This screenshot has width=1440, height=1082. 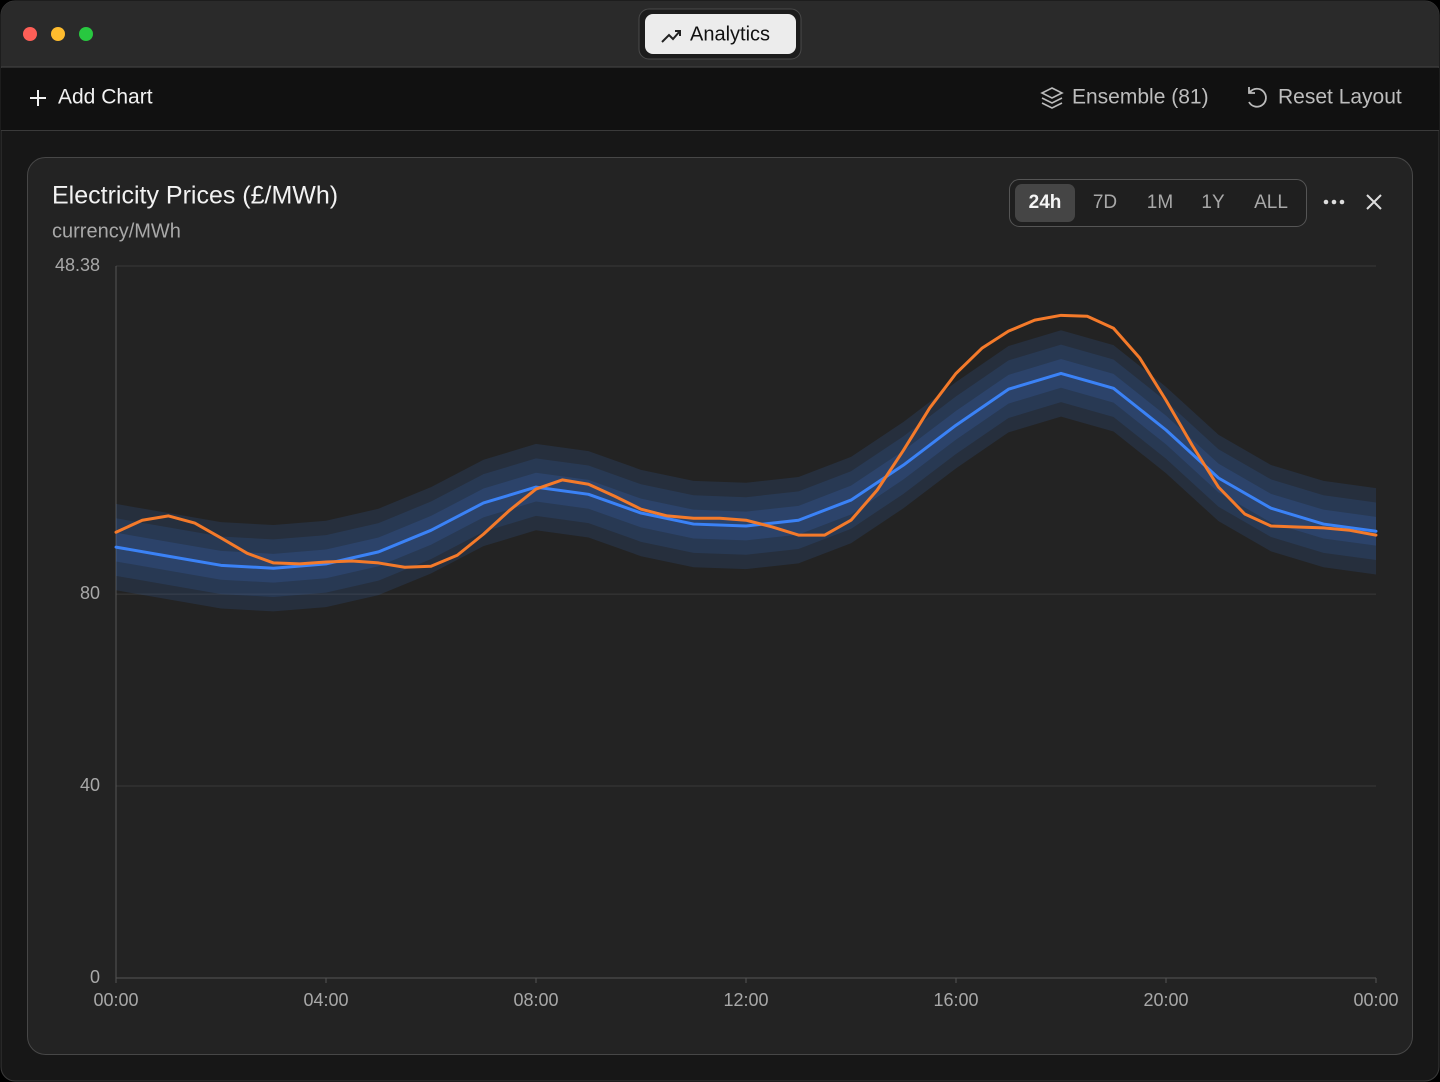 I want to click on toolbar, so click(x=720, y=99).